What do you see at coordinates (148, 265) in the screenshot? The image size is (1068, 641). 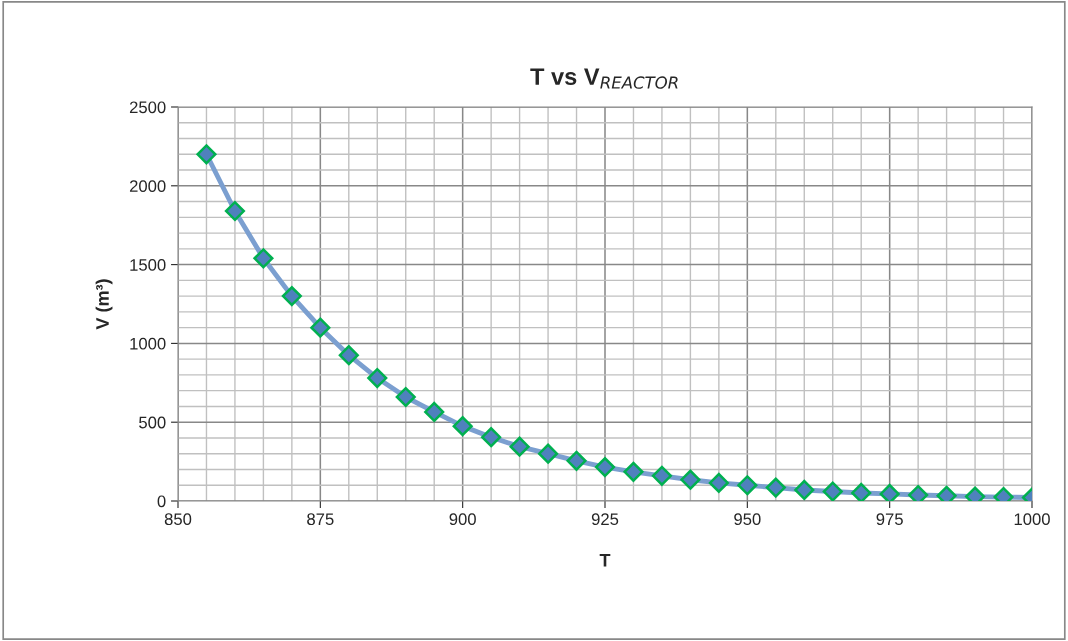 I see `y-tick-label: 1500` at bounding box center [148, 265].